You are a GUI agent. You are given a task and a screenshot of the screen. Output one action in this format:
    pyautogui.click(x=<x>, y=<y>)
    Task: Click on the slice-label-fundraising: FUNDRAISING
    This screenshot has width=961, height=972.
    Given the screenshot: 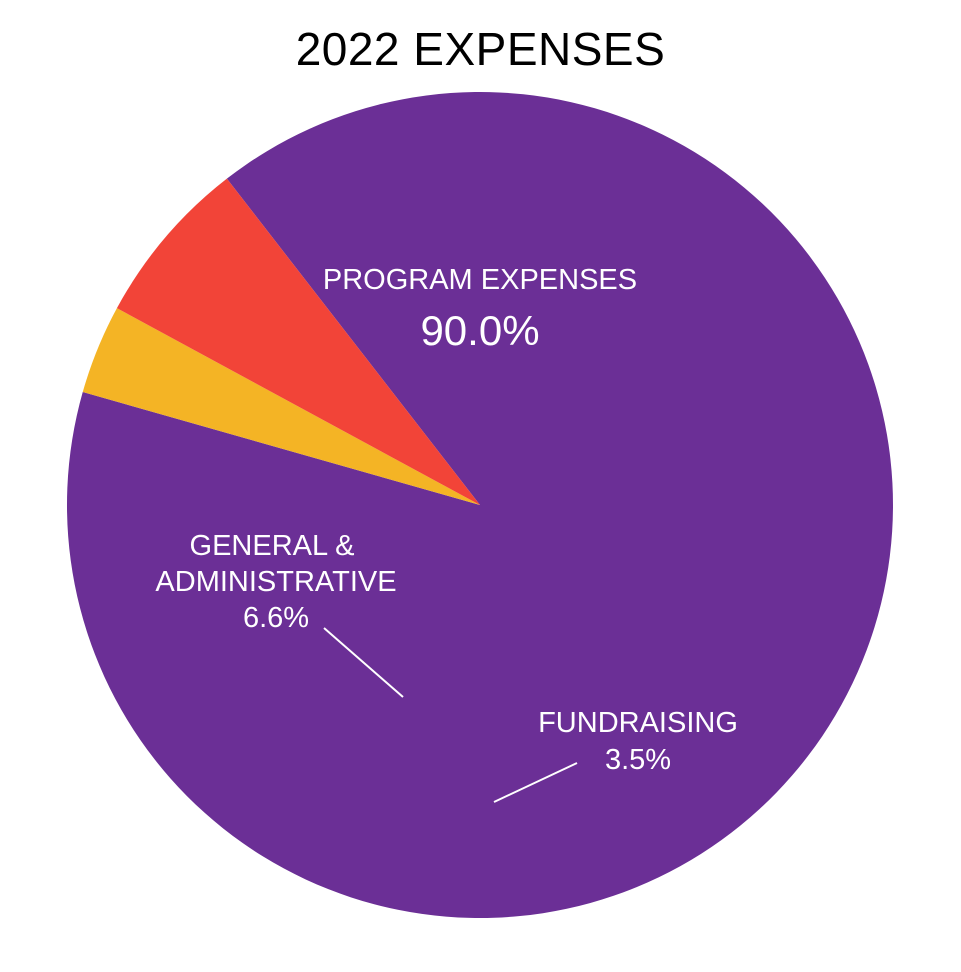 What is the action you would take?
    pyautogui.click(x=638, y=723)
    